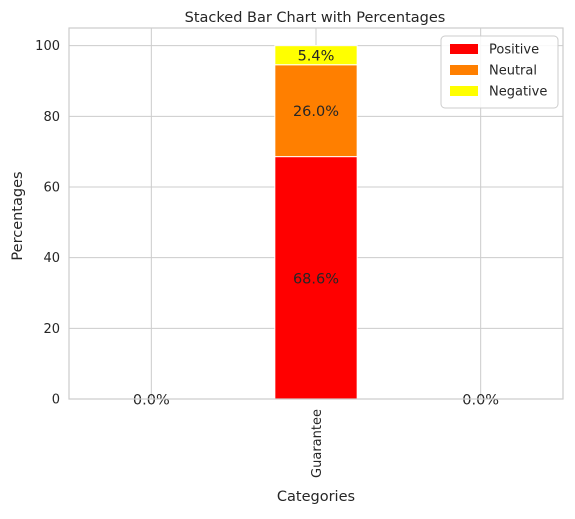  I want to click on x-tick-labels: Guarantee, so click(317, 443).